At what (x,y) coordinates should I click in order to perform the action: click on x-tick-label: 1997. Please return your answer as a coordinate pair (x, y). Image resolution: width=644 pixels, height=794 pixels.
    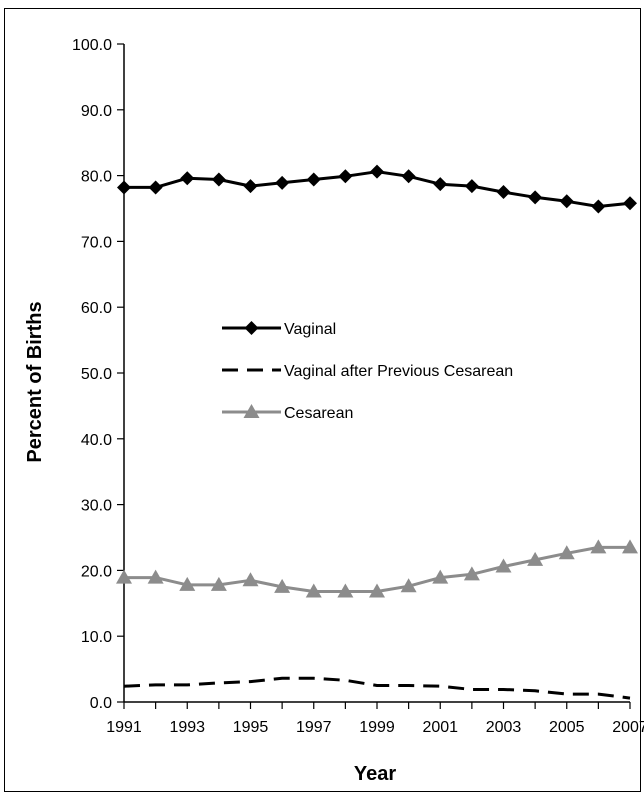
    Looking at the image, I should click on (314, 727).